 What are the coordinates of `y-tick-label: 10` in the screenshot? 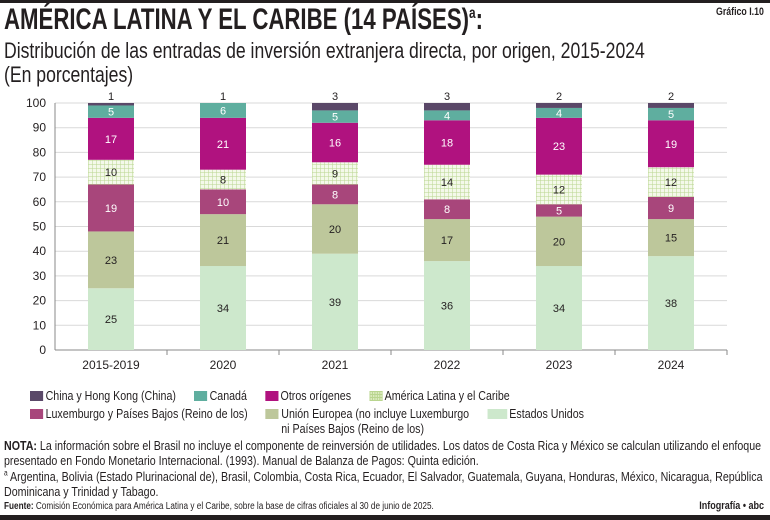 It's located at (40, 325).